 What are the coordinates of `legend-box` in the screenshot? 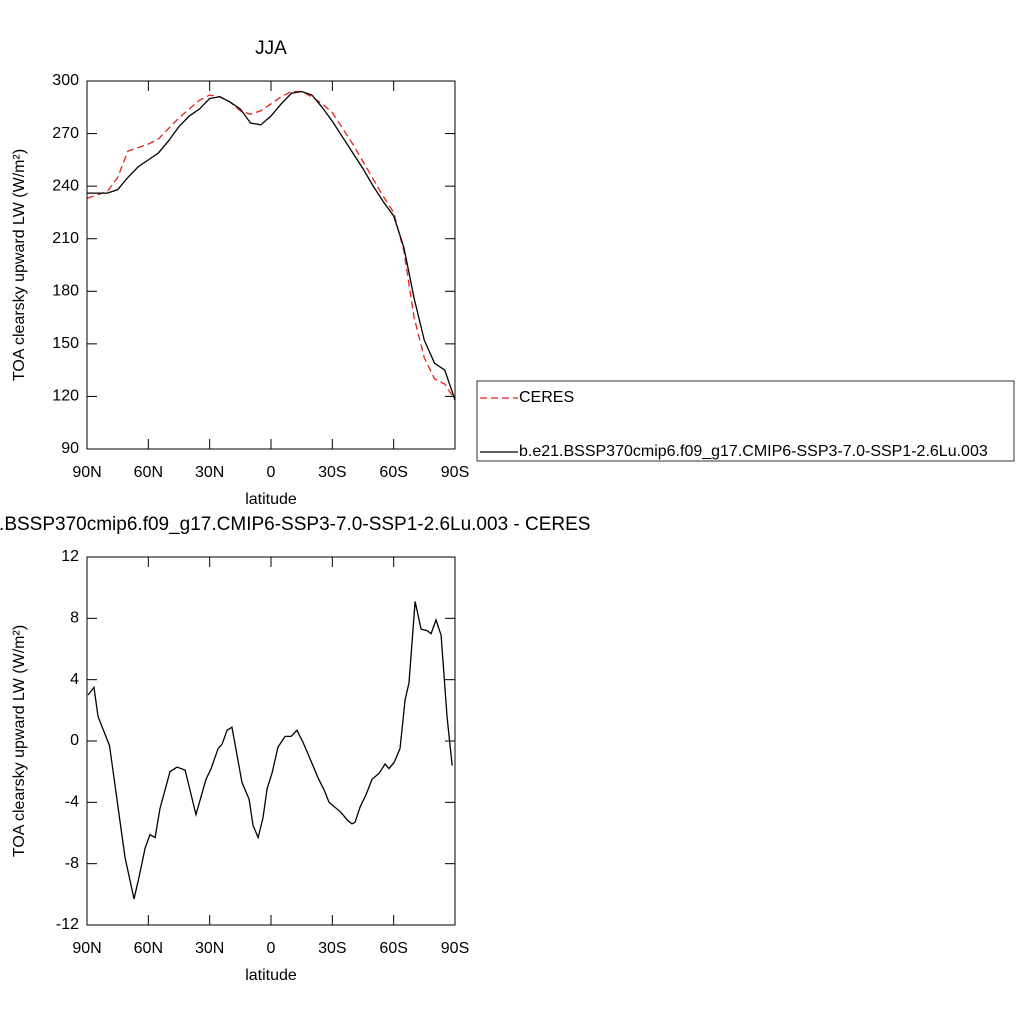 It's located at (745, 421).